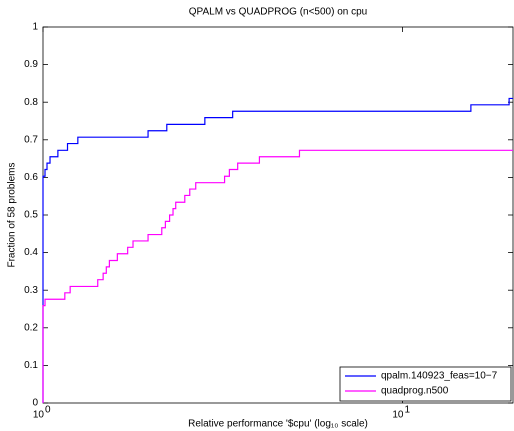 The image size is (514, 431). I want to click on x-tick-exponent: 1, so click(407, 410).